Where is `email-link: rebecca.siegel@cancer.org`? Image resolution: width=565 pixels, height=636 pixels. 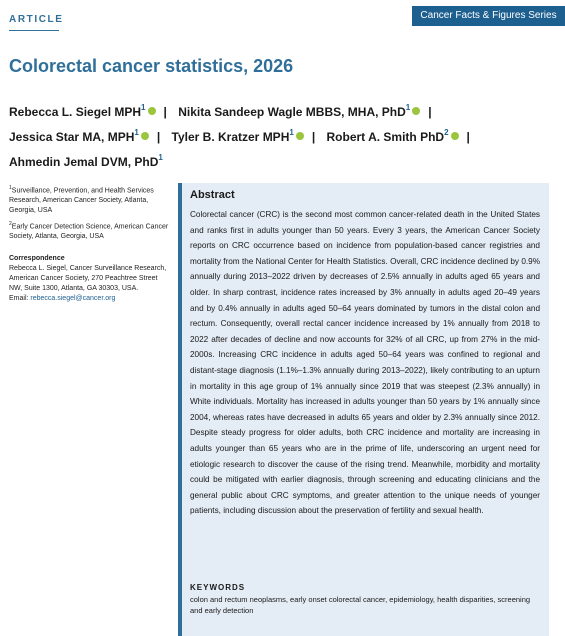
email-link: rebecca.siegel@cancer.org is located at coordinates (73, 298).